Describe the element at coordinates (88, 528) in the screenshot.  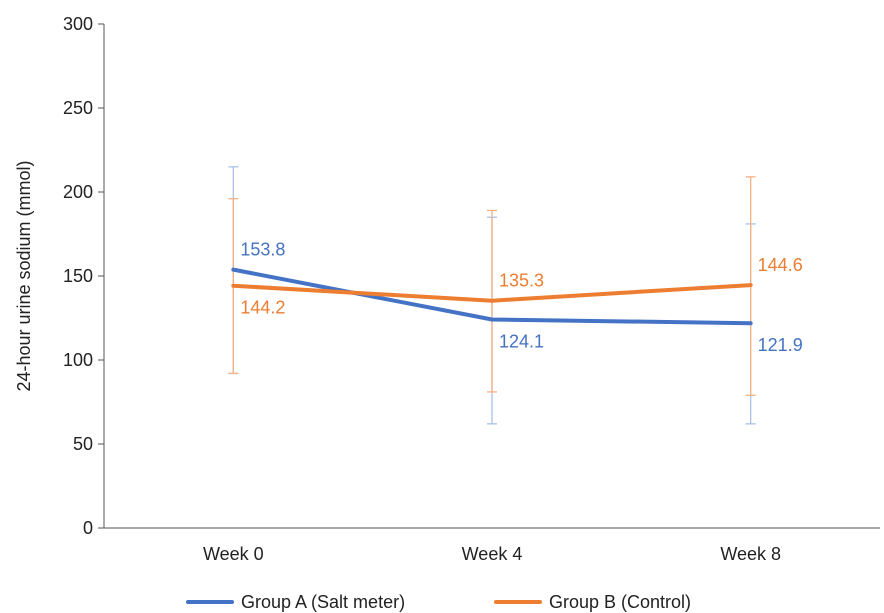
I see `y-tick-label: 0` at that location.